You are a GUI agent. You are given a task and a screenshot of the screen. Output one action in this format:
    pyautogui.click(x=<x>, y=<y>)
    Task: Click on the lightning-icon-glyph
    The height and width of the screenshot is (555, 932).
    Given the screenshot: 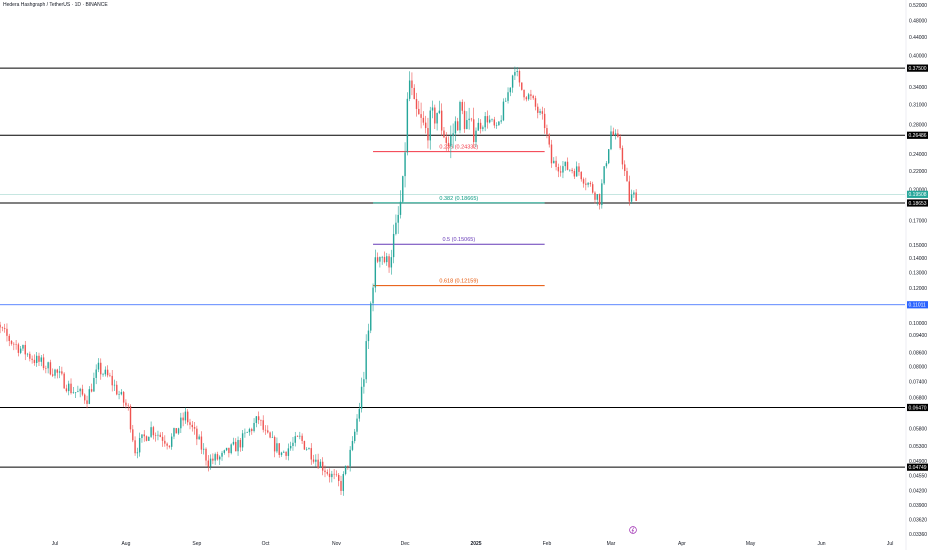 What is the action you would take?
    pyautogui.click(x=633, y=530)
    